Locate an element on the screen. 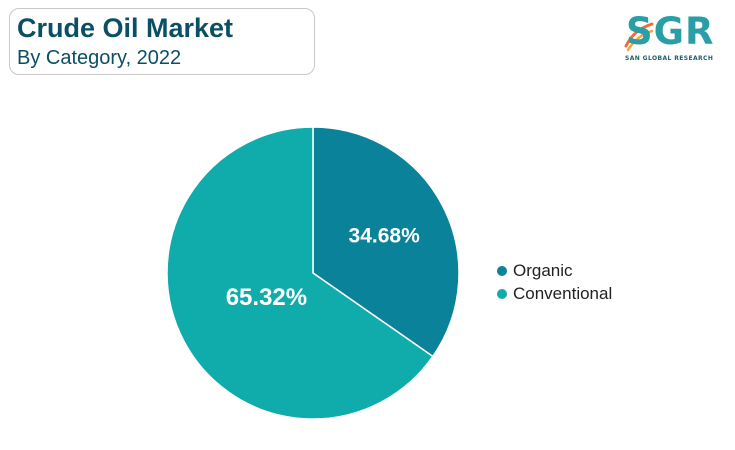 Image resolution: width=735 pixels, height=450 pixels. chart-legend: Organic Conventional is located at coordinates (554, 282).